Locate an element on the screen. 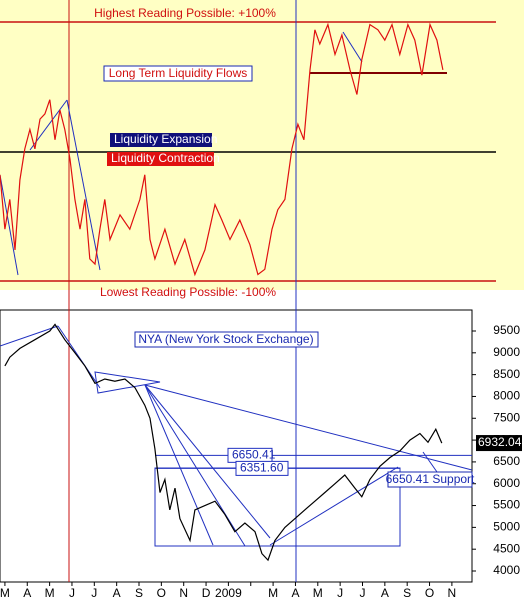  x-tick-label: 2009 is located at coordinates (228, 593).